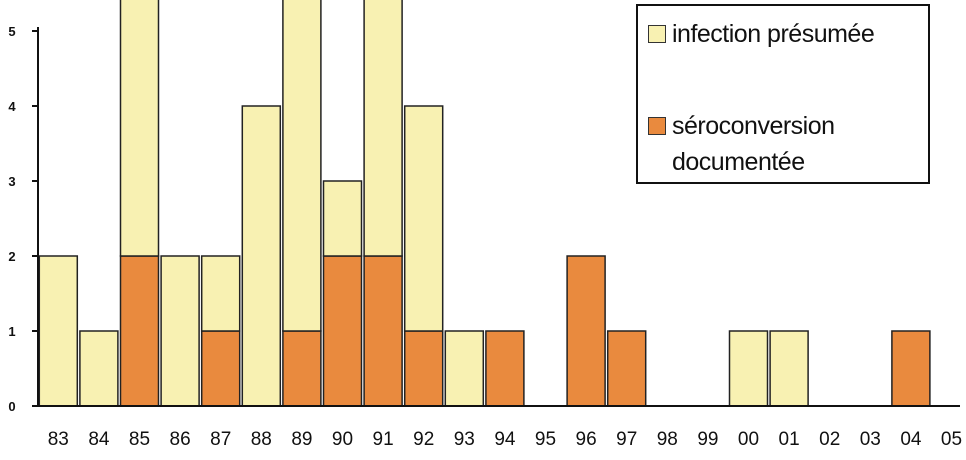 Image resolution: width=966 pixels, height=460 pixels. I want to click on x-tick-label: 87, so click(220, 439).